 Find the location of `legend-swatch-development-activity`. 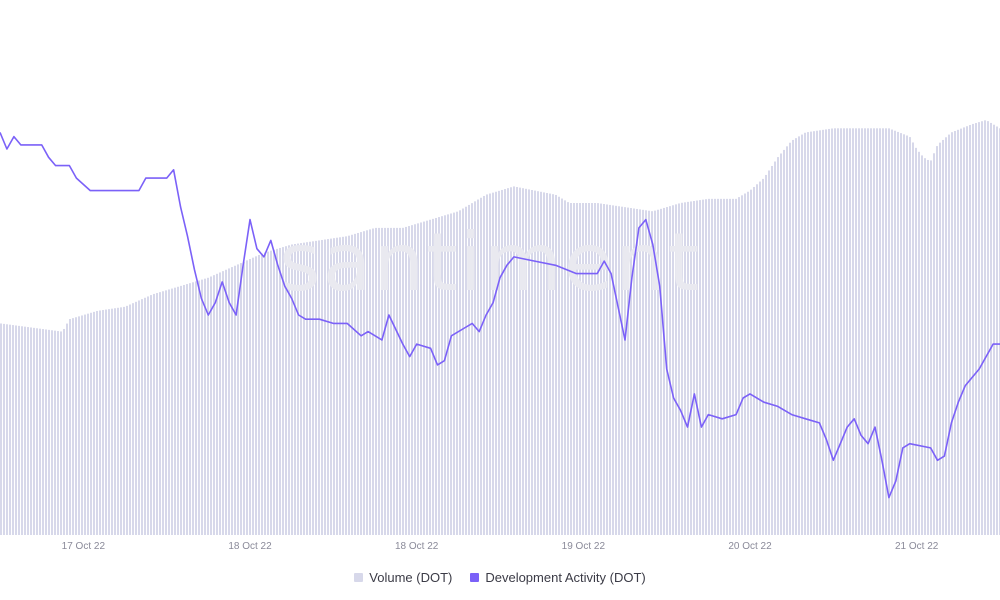

legend-swatch-development-activity is located at coordinates (475, 577).